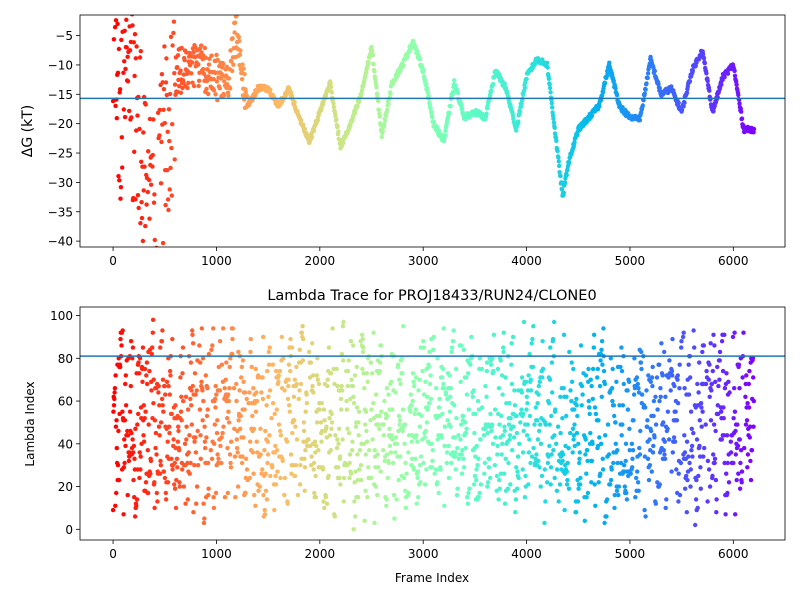 This screenshot has height=600, width=800. Describe the element at coordinates (423, 554) in the screenshot. I see `x-tick-label: 3000` at that location.